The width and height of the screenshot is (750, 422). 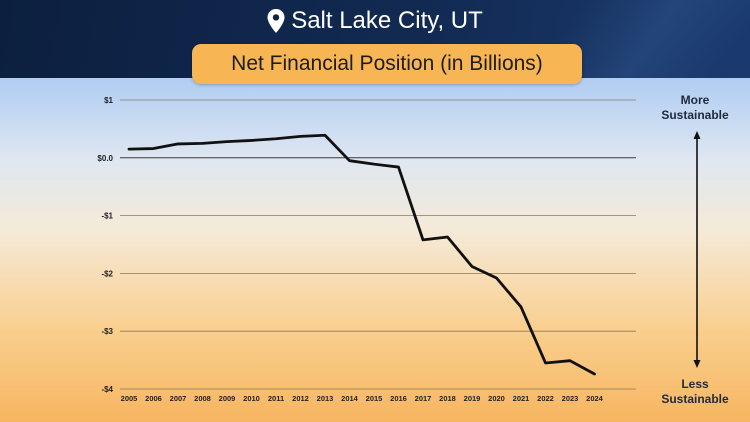 What do you see at coordinates (423, 398) in the screenshot?
I see `x-tick-label: 2017` at bounding box center [423, 398].